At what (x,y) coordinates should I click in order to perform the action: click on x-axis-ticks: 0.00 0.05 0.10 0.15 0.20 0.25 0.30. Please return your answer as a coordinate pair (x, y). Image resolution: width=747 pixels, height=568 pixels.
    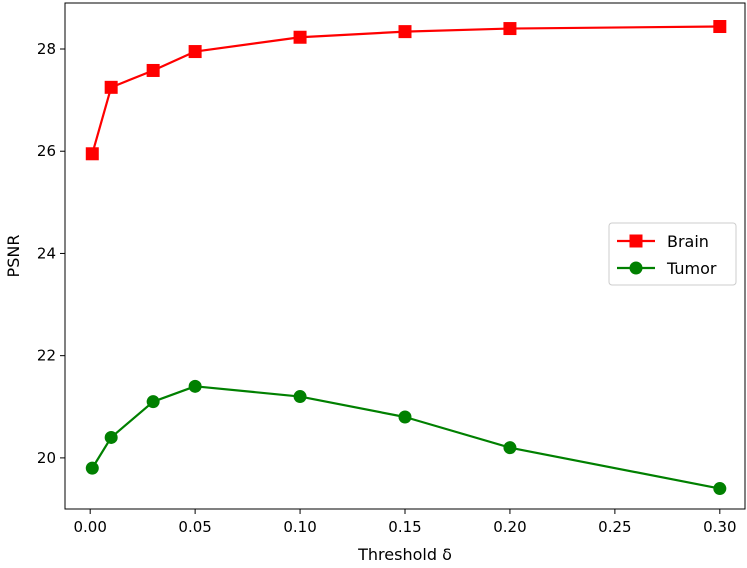
    Looking at the image, I should click on (405, 522).